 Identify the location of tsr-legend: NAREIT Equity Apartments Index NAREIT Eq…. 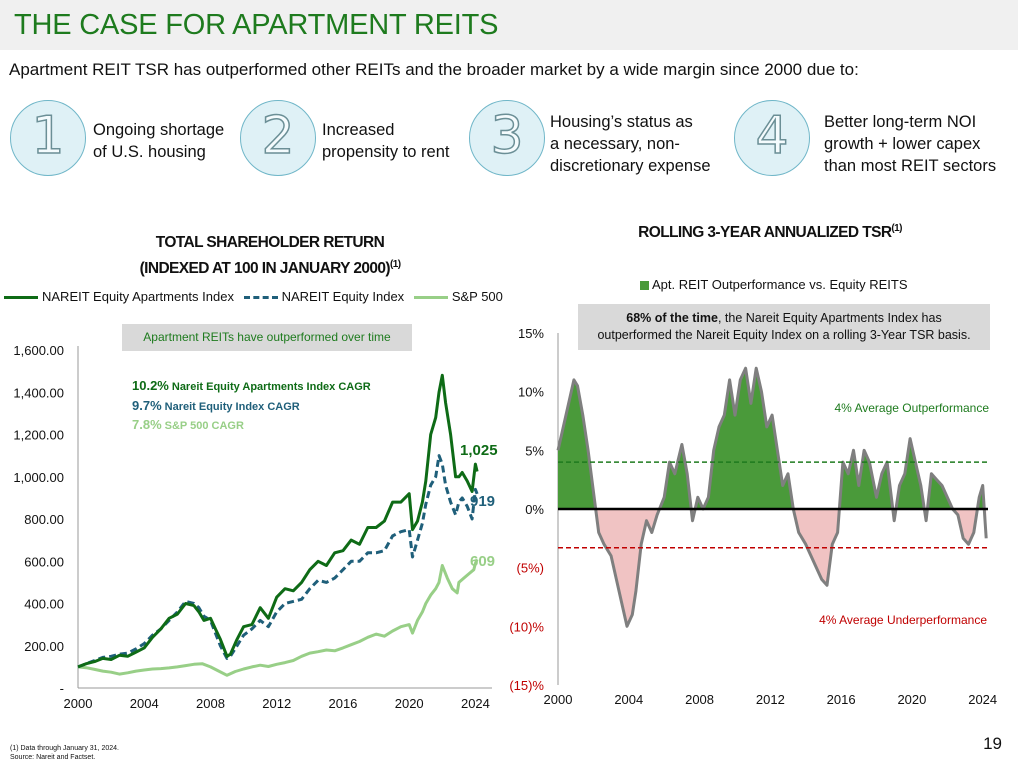
(256, 296).